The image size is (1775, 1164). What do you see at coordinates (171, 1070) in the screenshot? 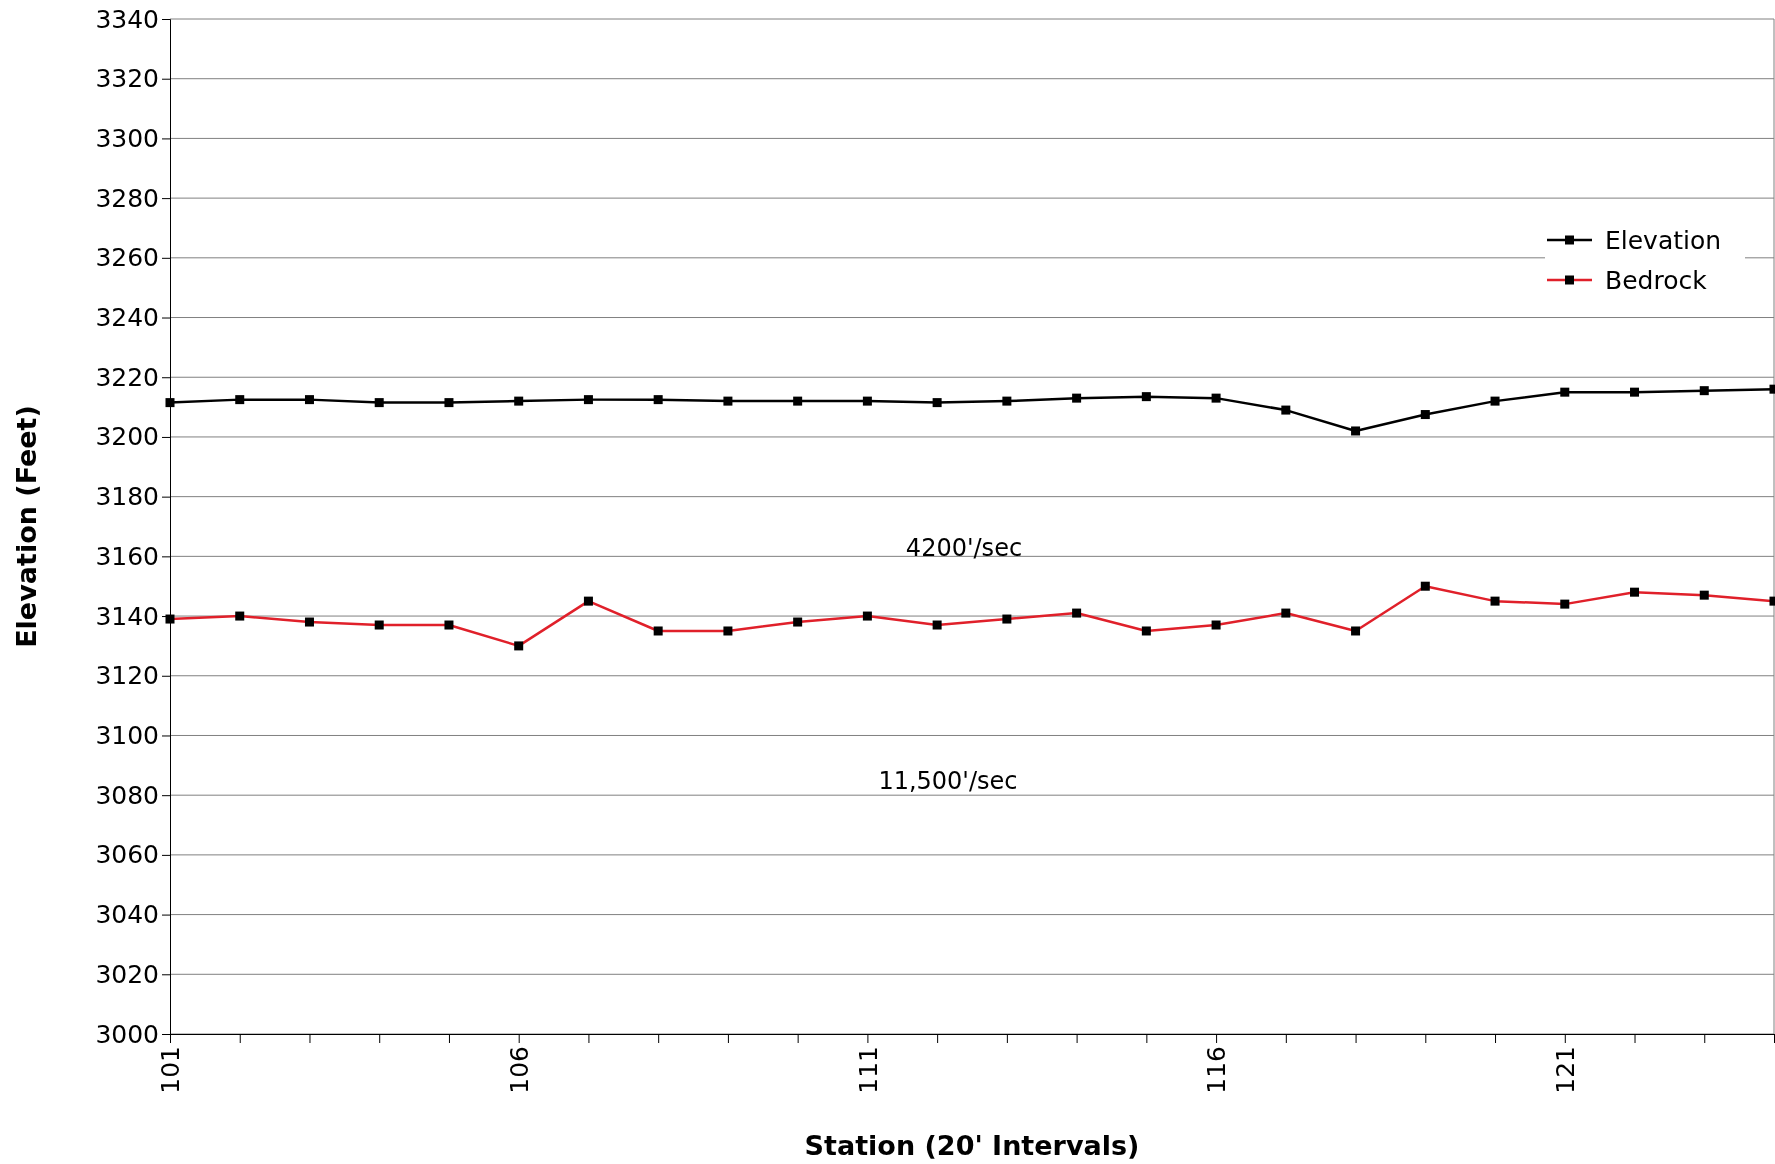
I see `x-tick-label: 101` at bounding box center [171, 1070].